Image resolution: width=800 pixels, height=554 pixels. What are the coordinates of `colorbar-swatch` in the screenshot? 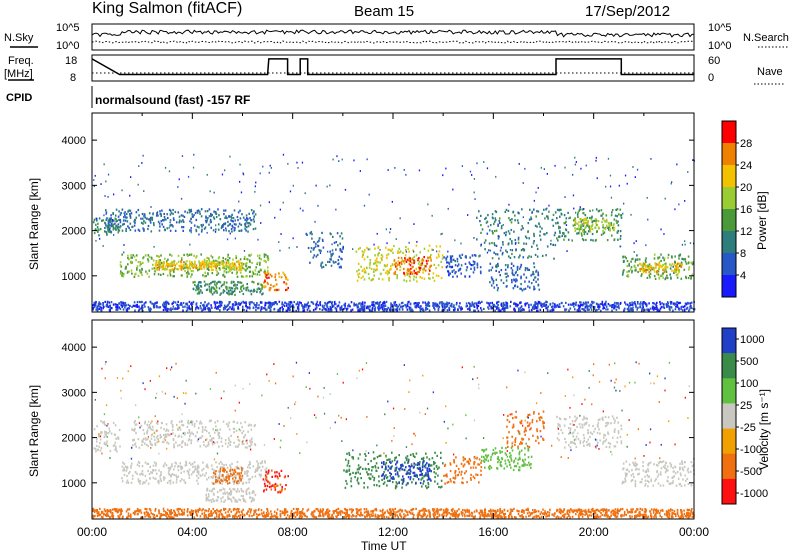 It's located at (729, 264).